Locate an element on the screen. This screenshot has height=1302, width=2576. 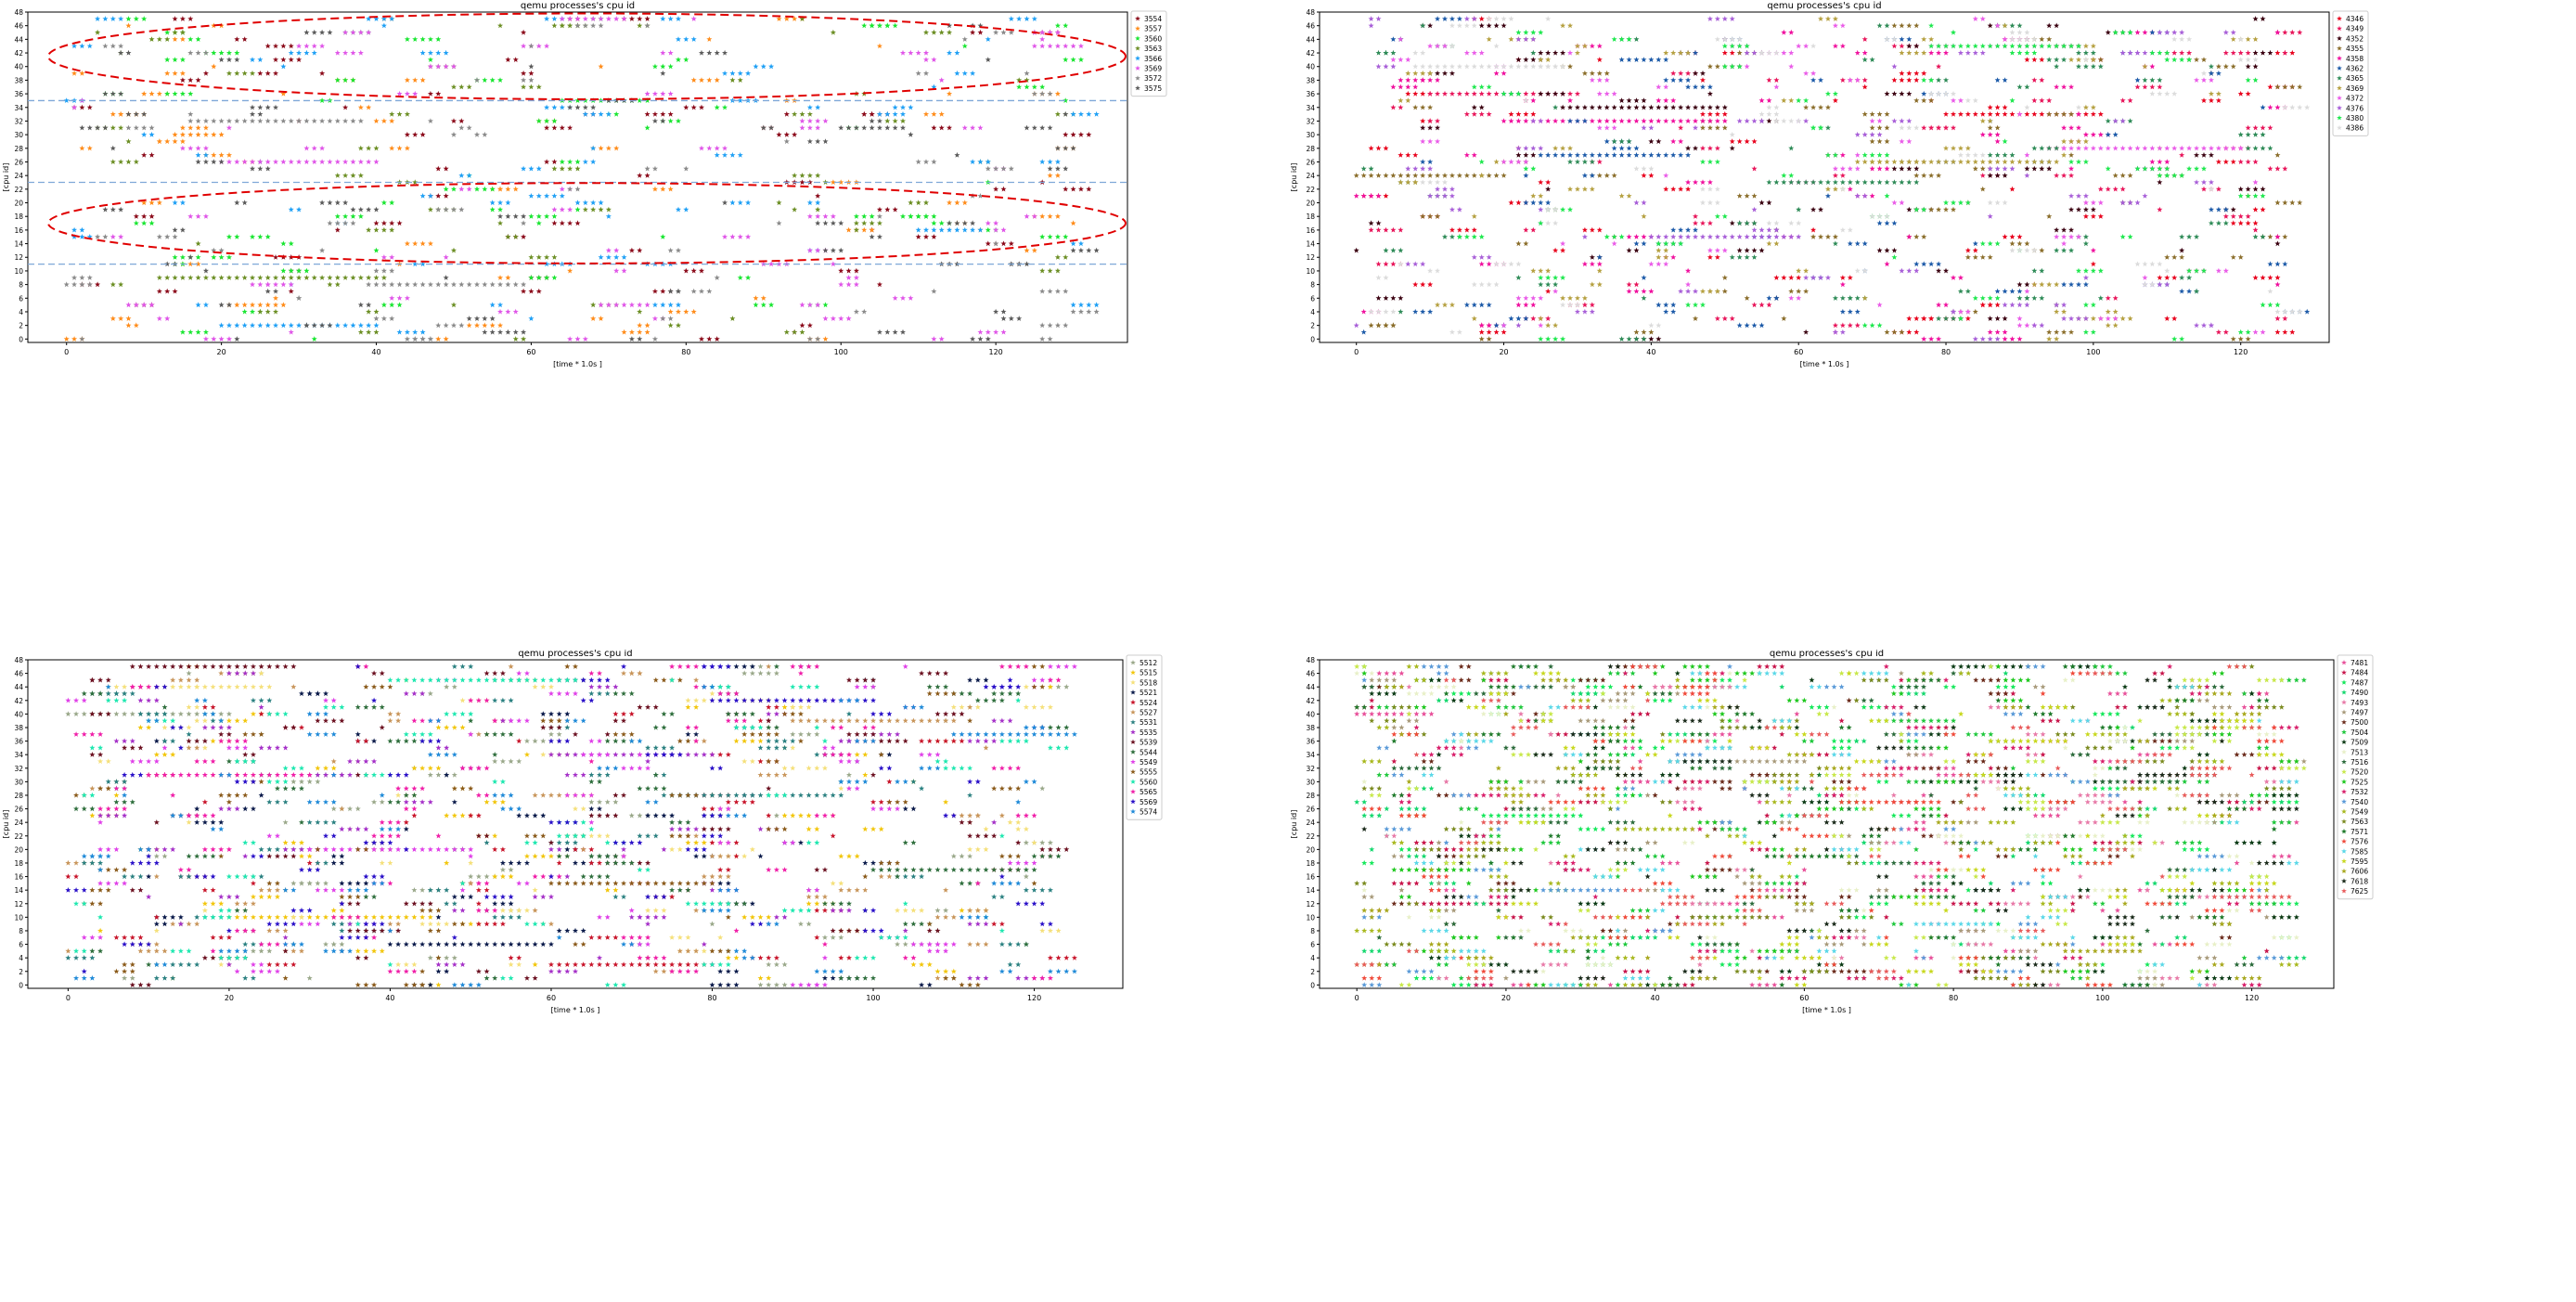
legend-label: 4346 is located at coordinates (2354, 19).